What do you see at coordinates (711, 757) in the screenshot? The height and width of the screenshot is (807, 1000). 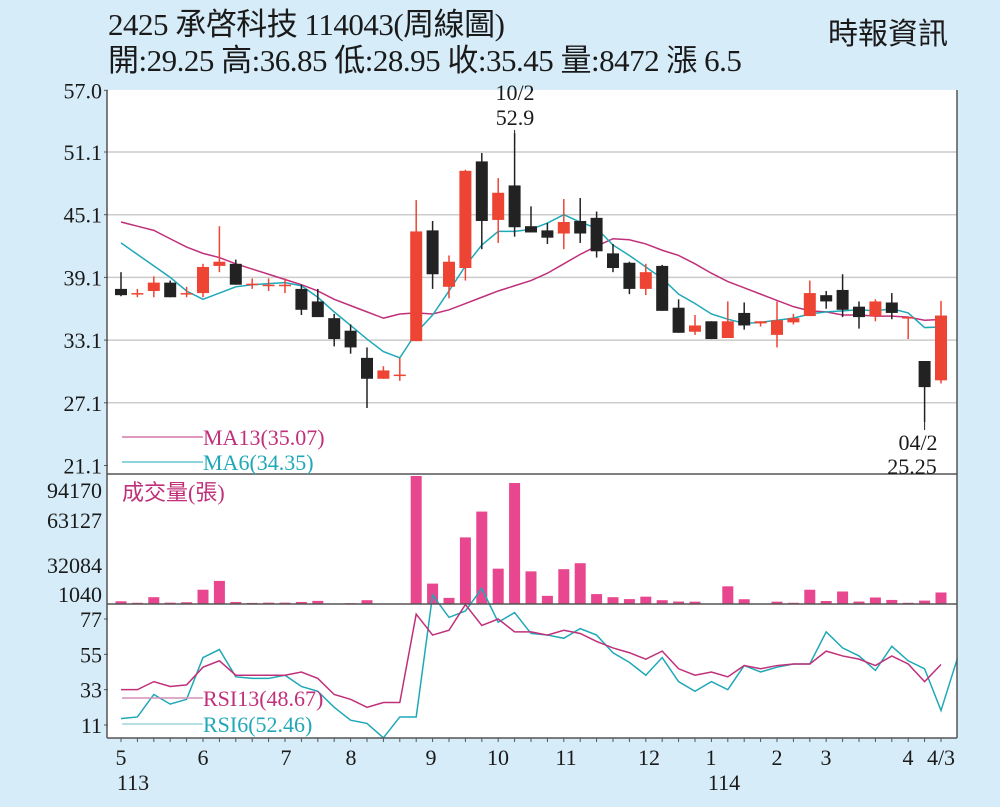 I see `x-tick-label: 1` at bounding box center [711, 757].